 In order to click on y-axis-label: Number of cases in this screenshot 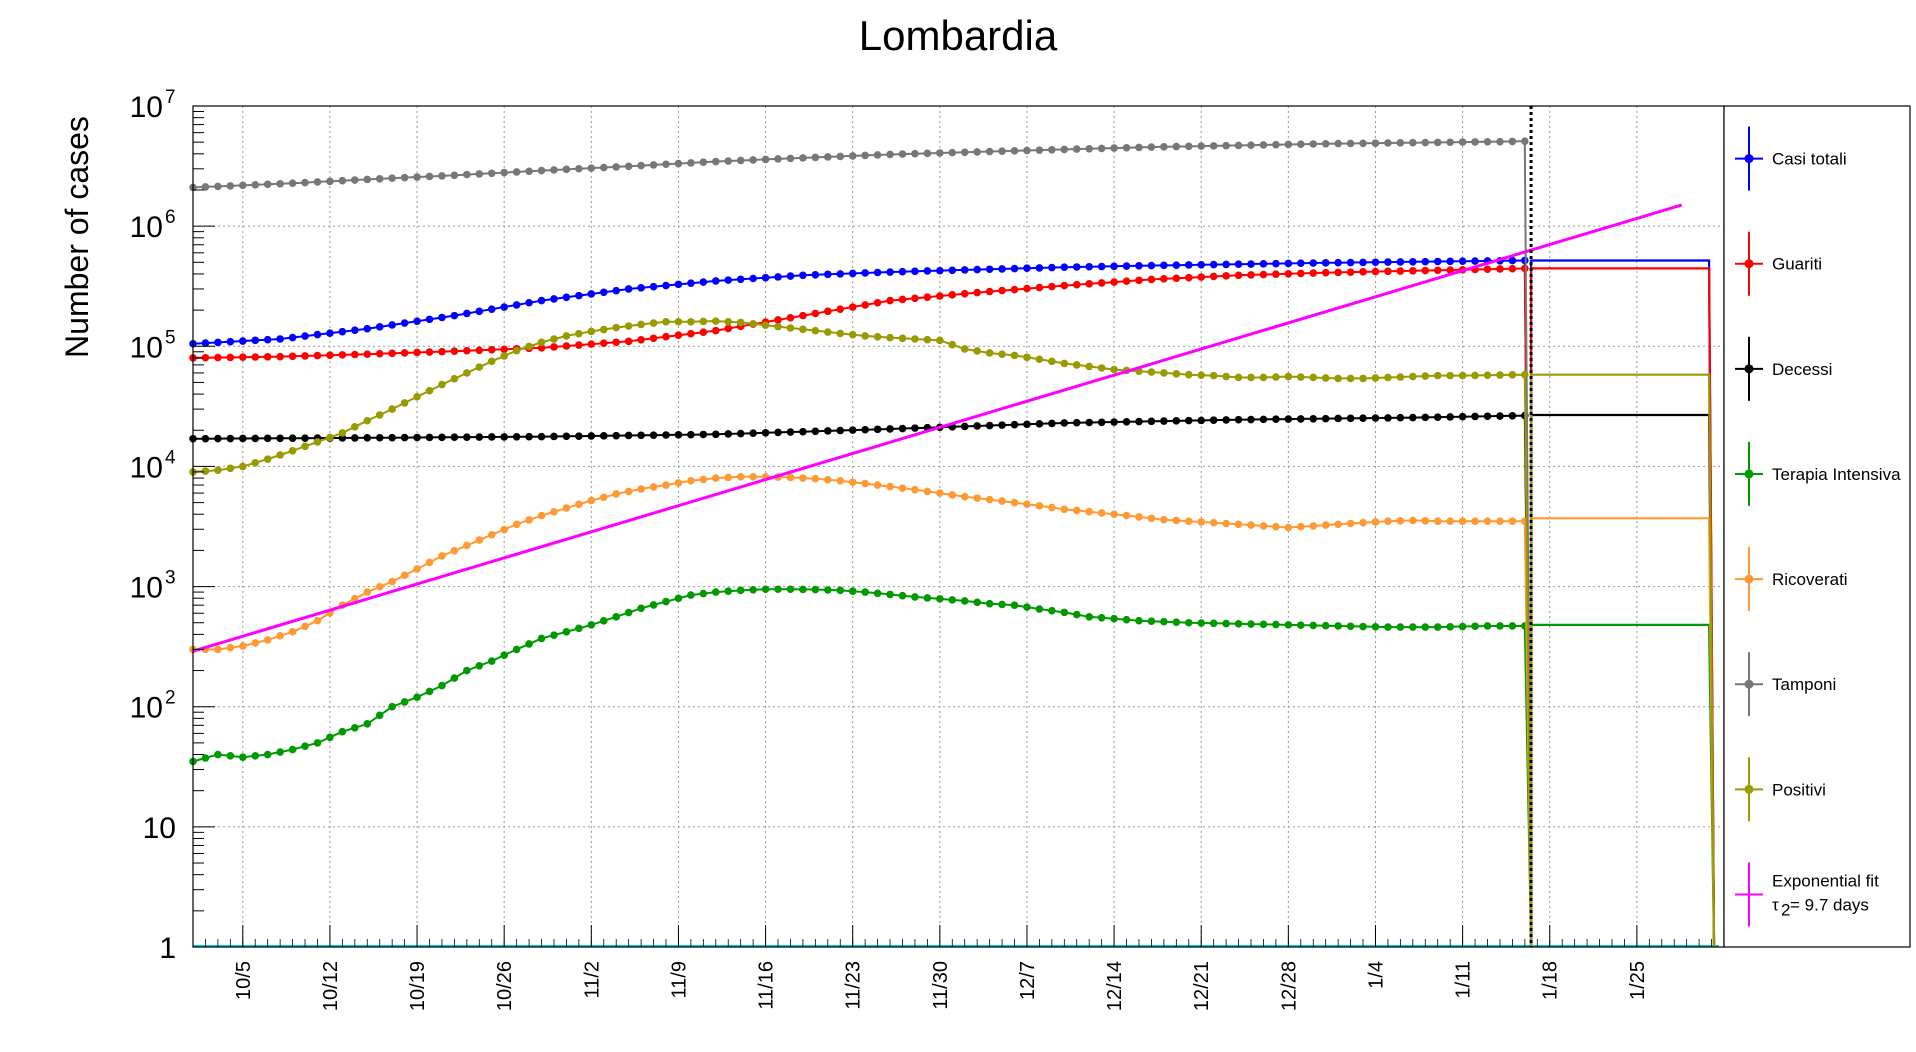, I will do `click(77, 237)`.